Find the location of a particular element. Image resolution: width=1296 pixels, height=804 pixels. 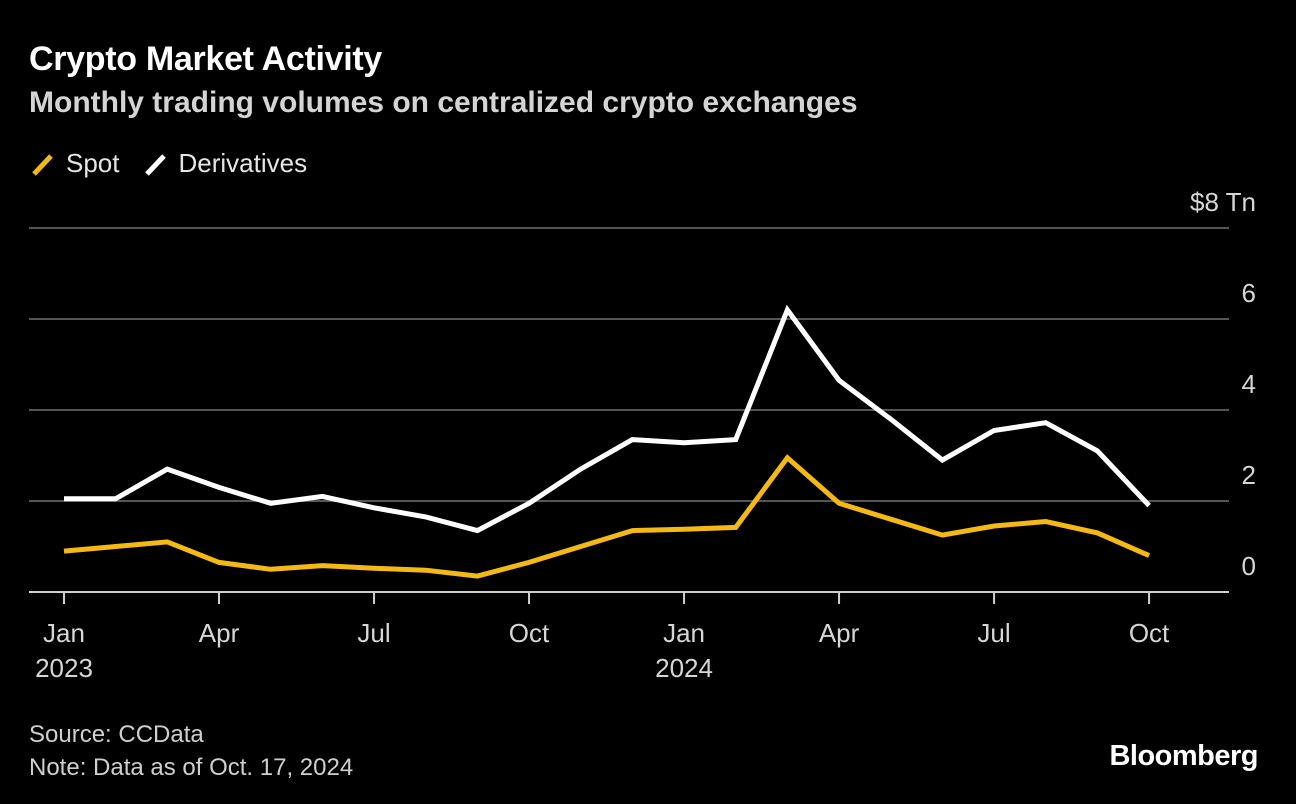

legend-swatch-derivatives is located at coordinates (156, 164).